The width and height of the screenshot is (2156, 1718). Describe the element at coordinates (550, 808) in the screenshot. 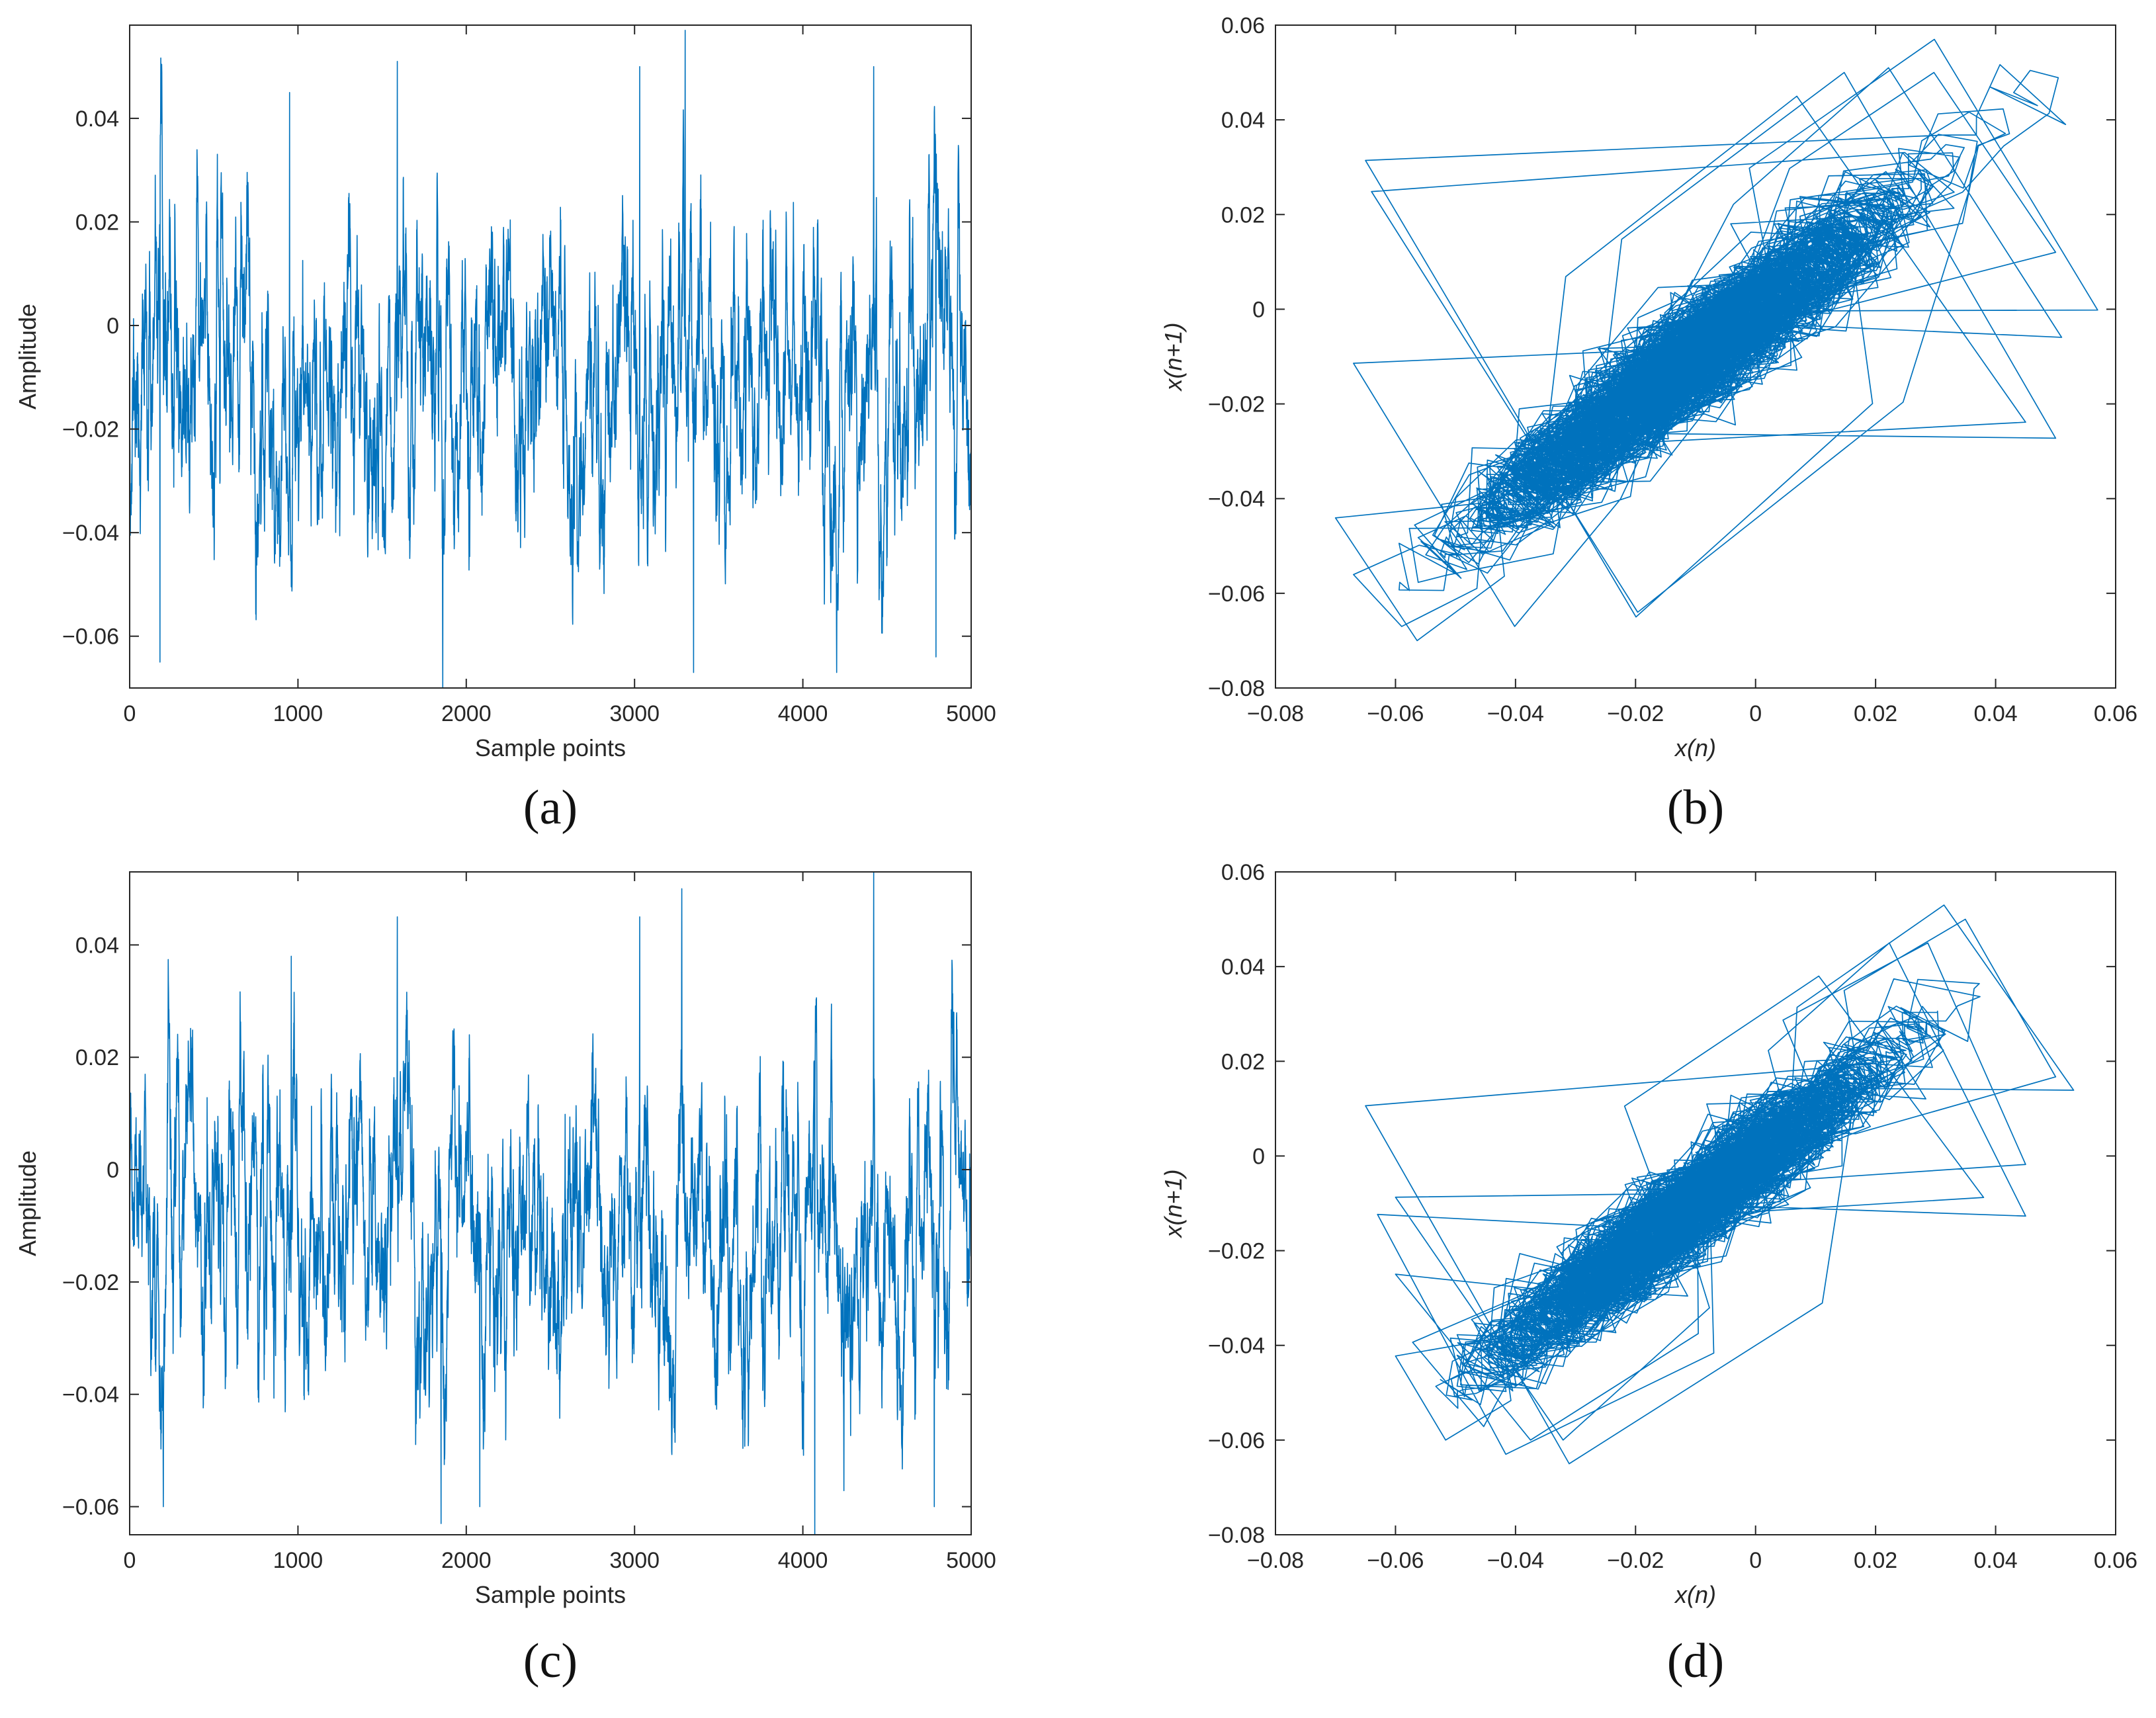

I see `panel-label: (a)` at that location.